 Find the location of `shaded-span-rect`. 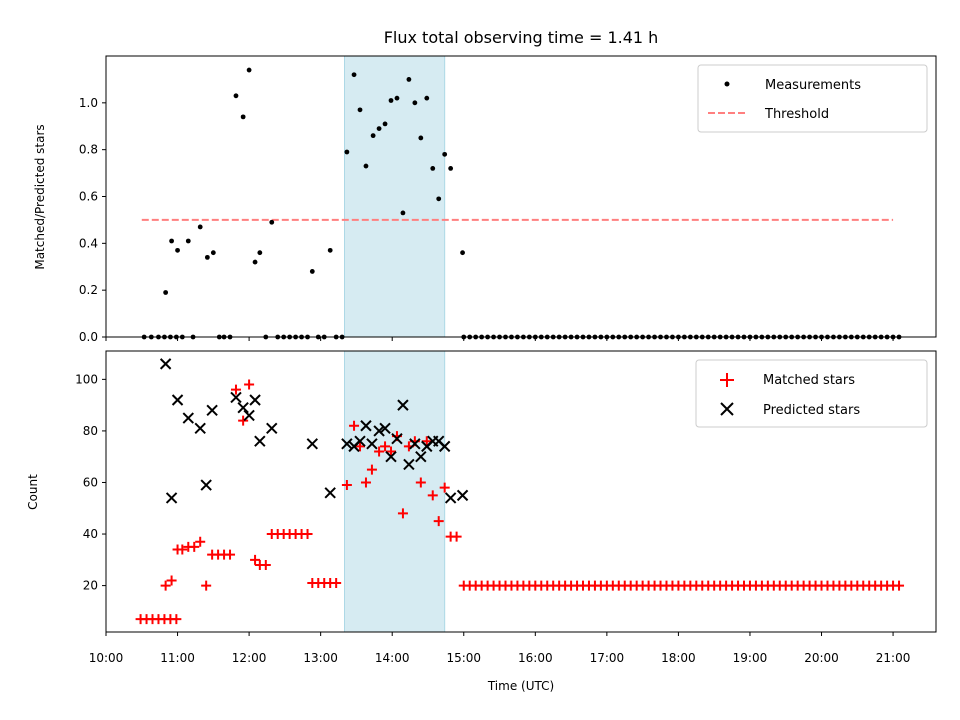

shaded-span-rect is located at coordinates (395, 196).